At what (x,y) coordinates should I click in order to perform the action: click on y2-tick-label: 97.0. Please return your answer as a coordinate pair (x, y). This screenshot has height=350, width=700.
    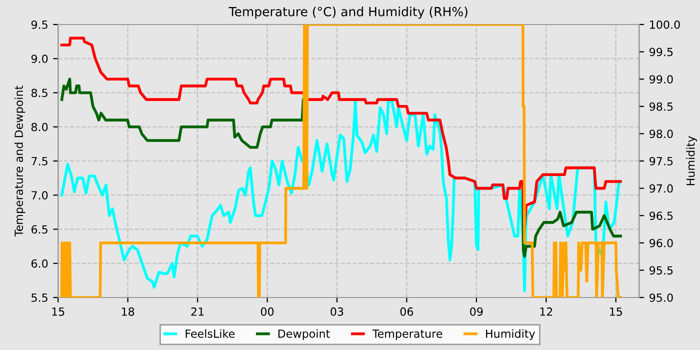
    Looking at the image, I should click on (661, 188).